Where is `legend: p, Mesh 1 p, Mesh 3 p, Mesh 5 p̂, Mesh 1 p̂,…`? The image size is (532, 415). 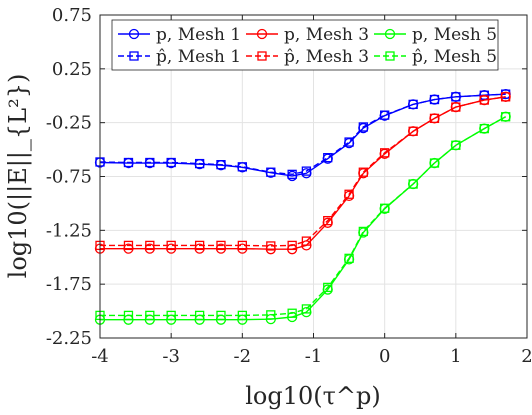 legend: p, Mesh 1 p, Mesh 3 p, Mesh 5 p̂, Mesh 1 p̂,… is located at coordinates (305, 45).